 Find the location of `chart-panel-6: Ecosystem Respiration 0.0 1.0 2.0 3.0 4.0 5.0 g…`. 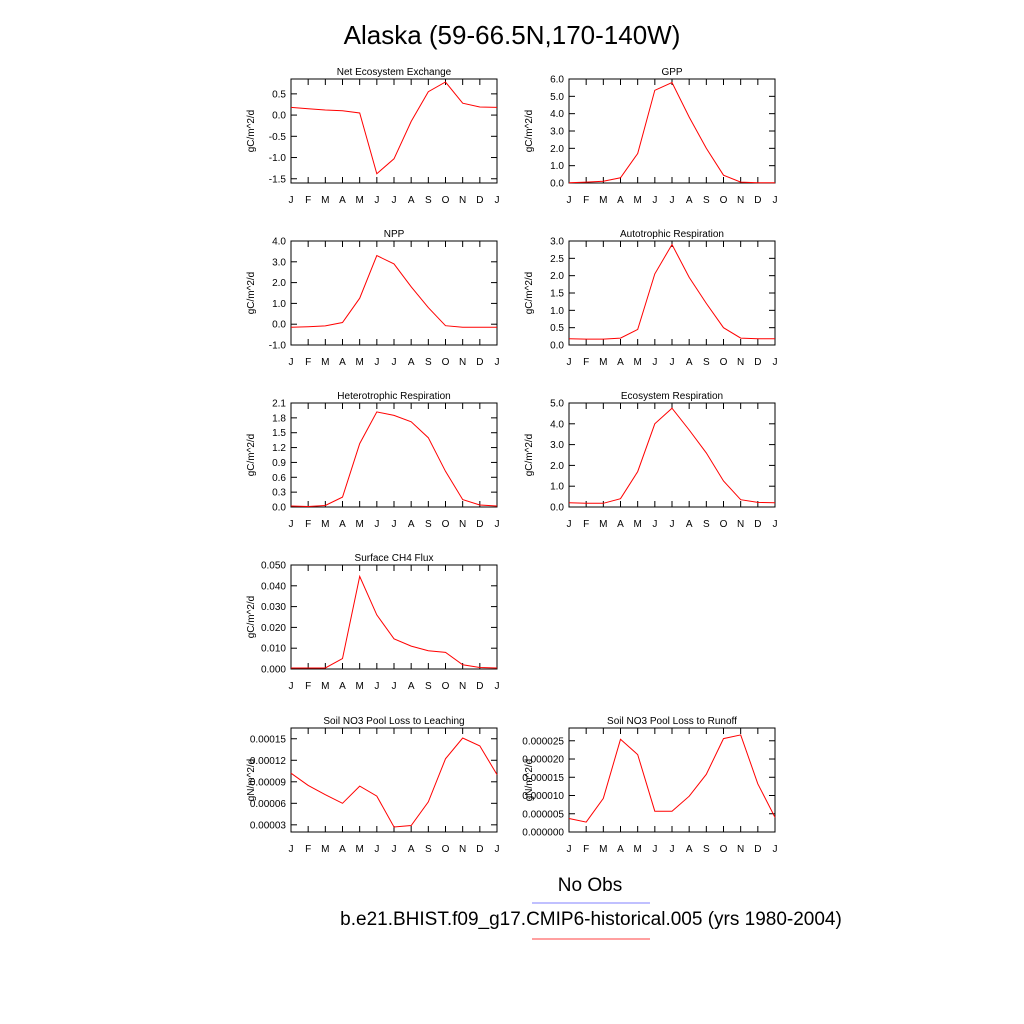

chart-panel-6: Ecosystem Respiration 0.0 1.0 2.0 3.0 4.0 5.0 g… is located at coordinates (651, 460).